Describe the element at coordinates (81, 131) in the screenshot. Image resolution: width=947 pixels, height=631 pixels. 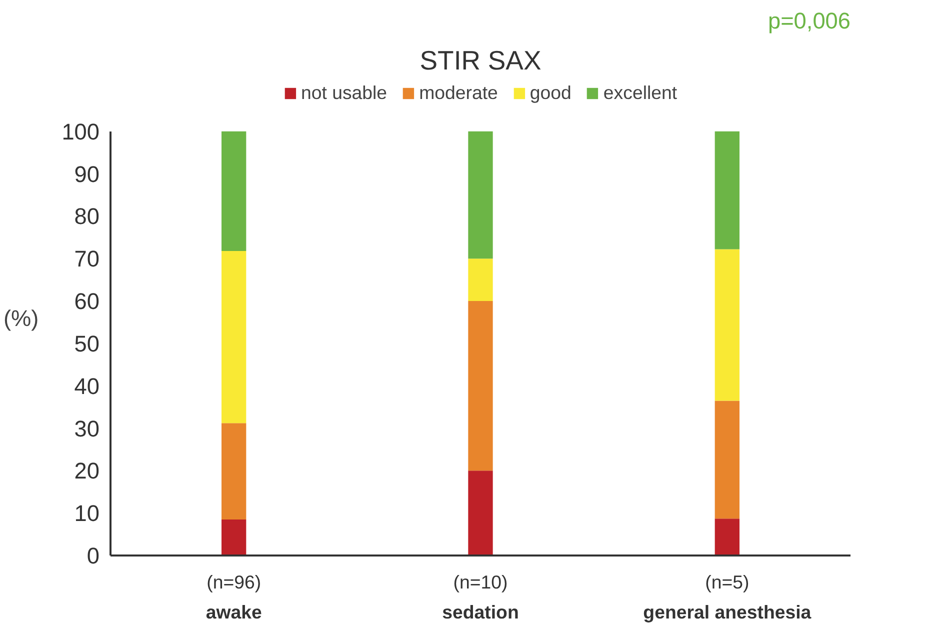
I see `y-tick-label: 100` at that location.